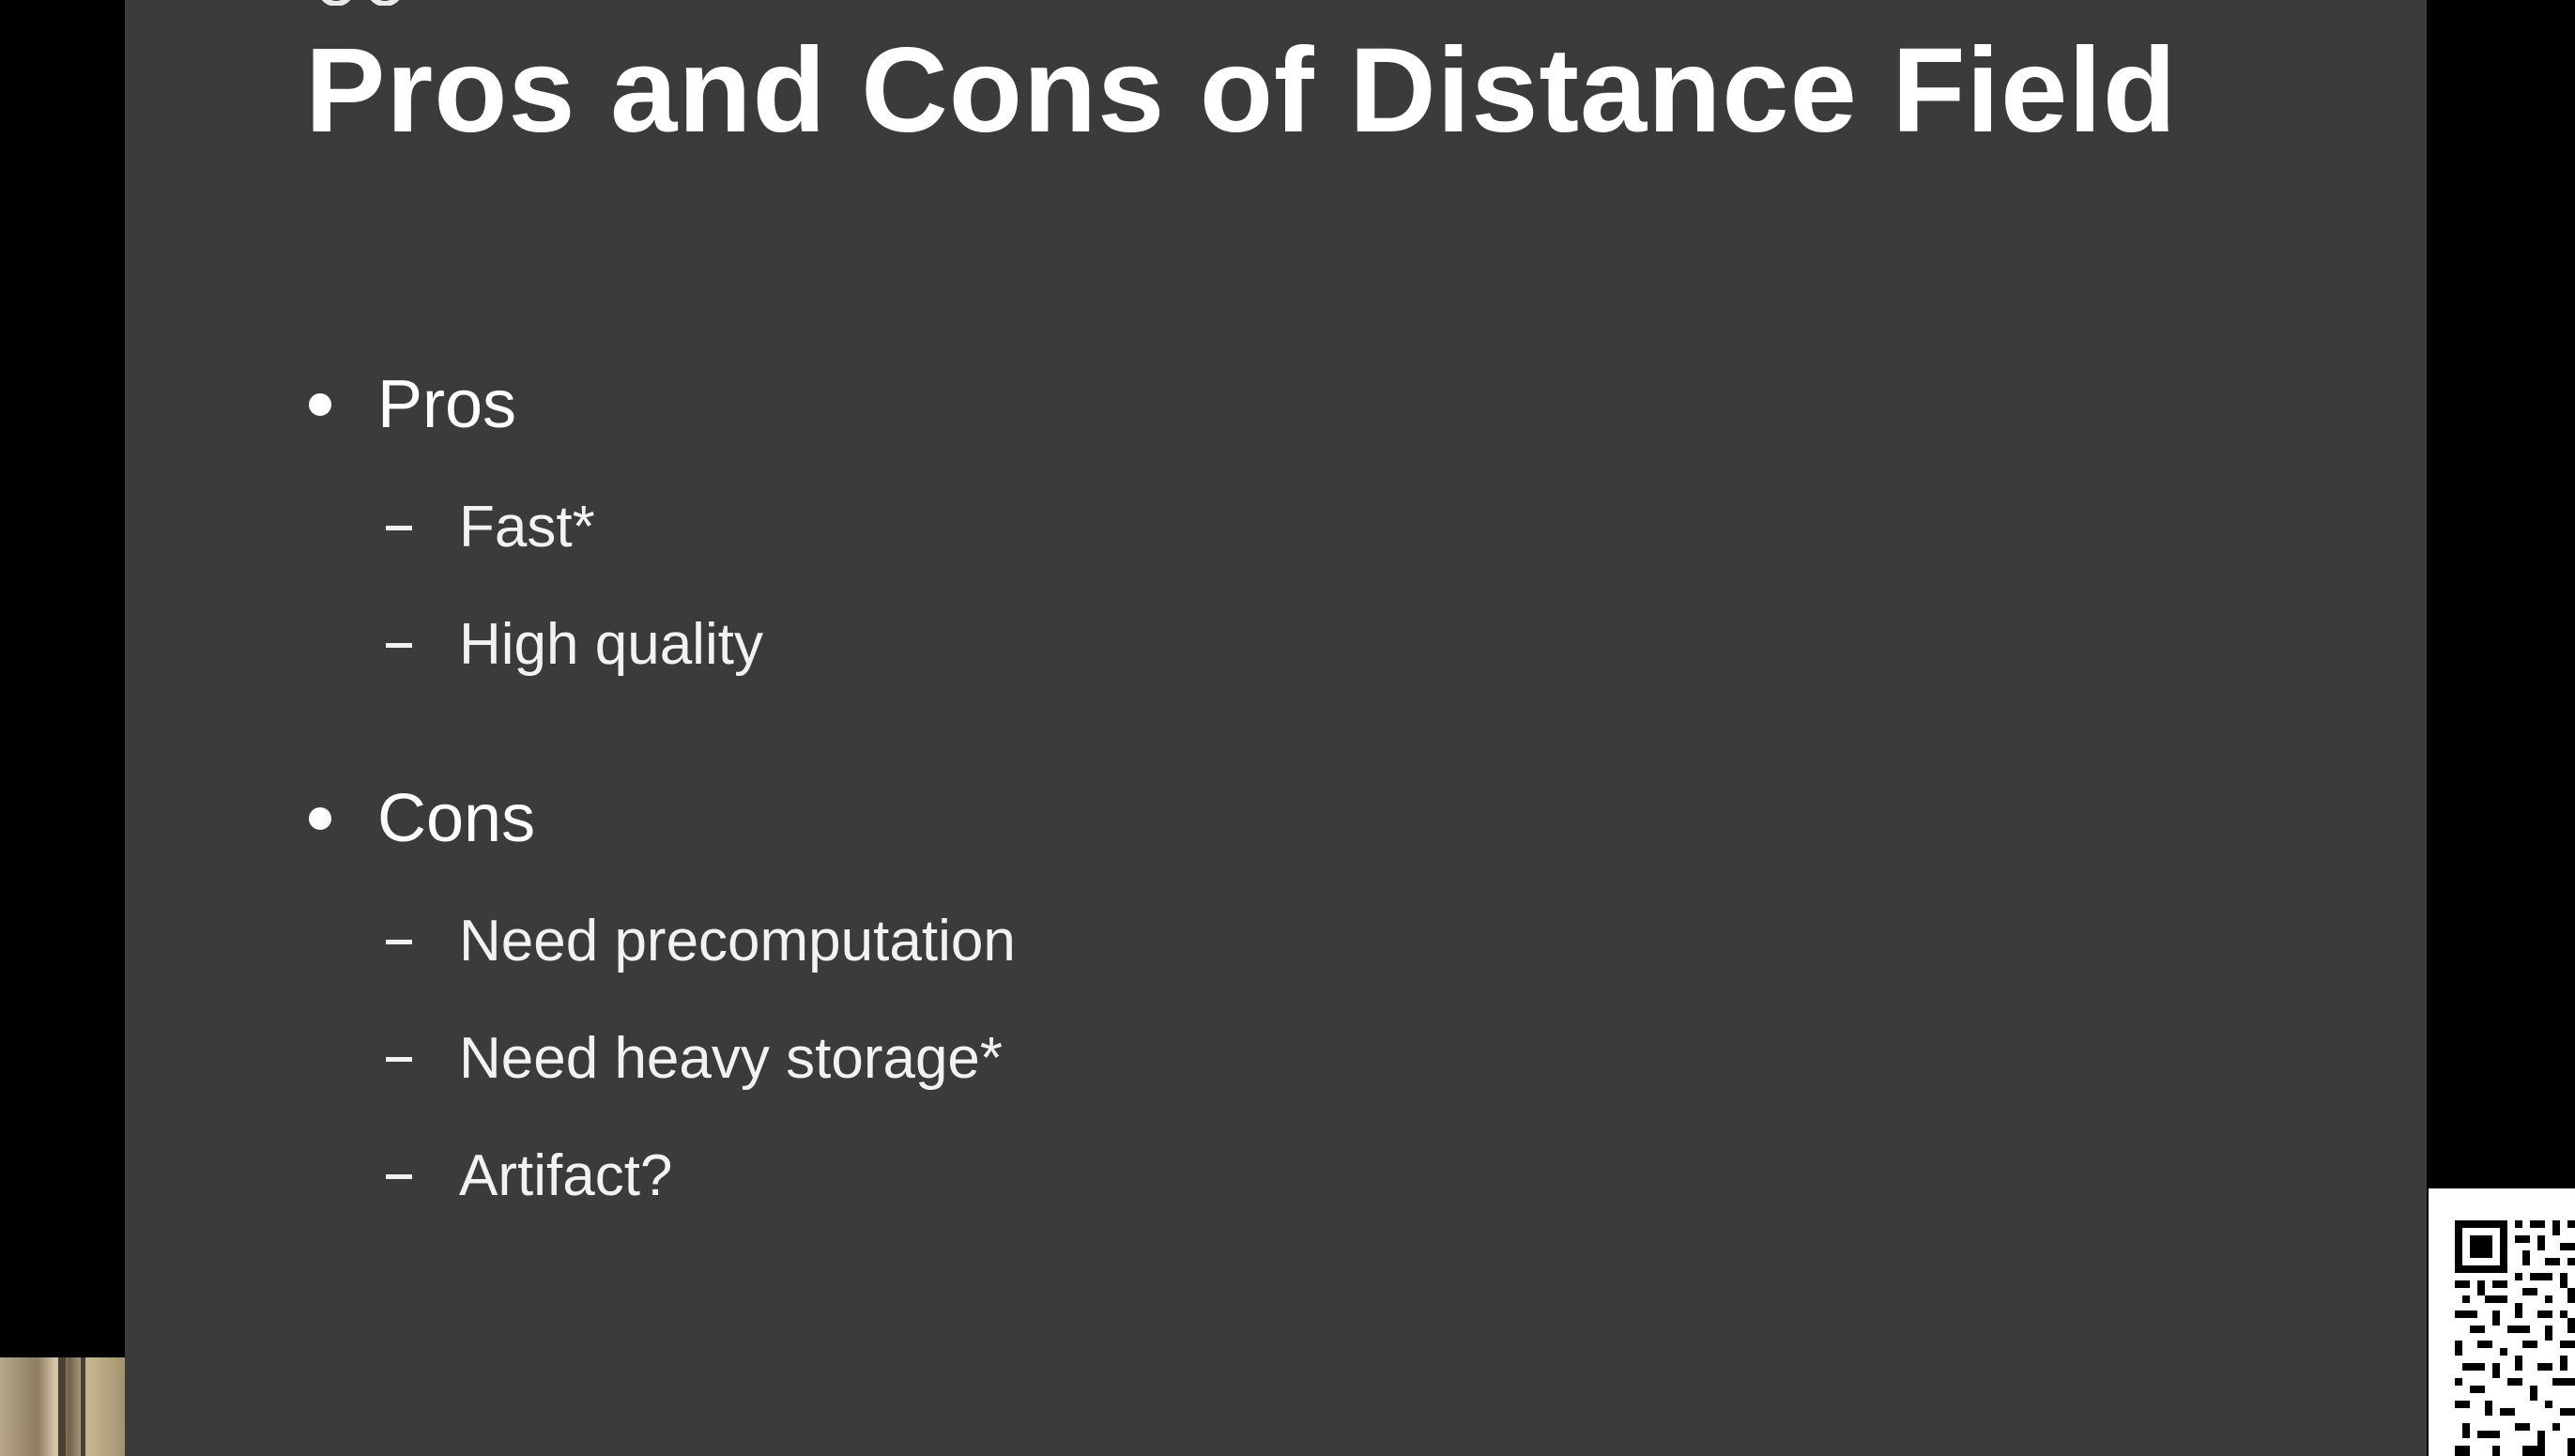 The width and height of the screenshot is (2575, 1456). I want to click on bullet-label: Cons, so click(456, 818).